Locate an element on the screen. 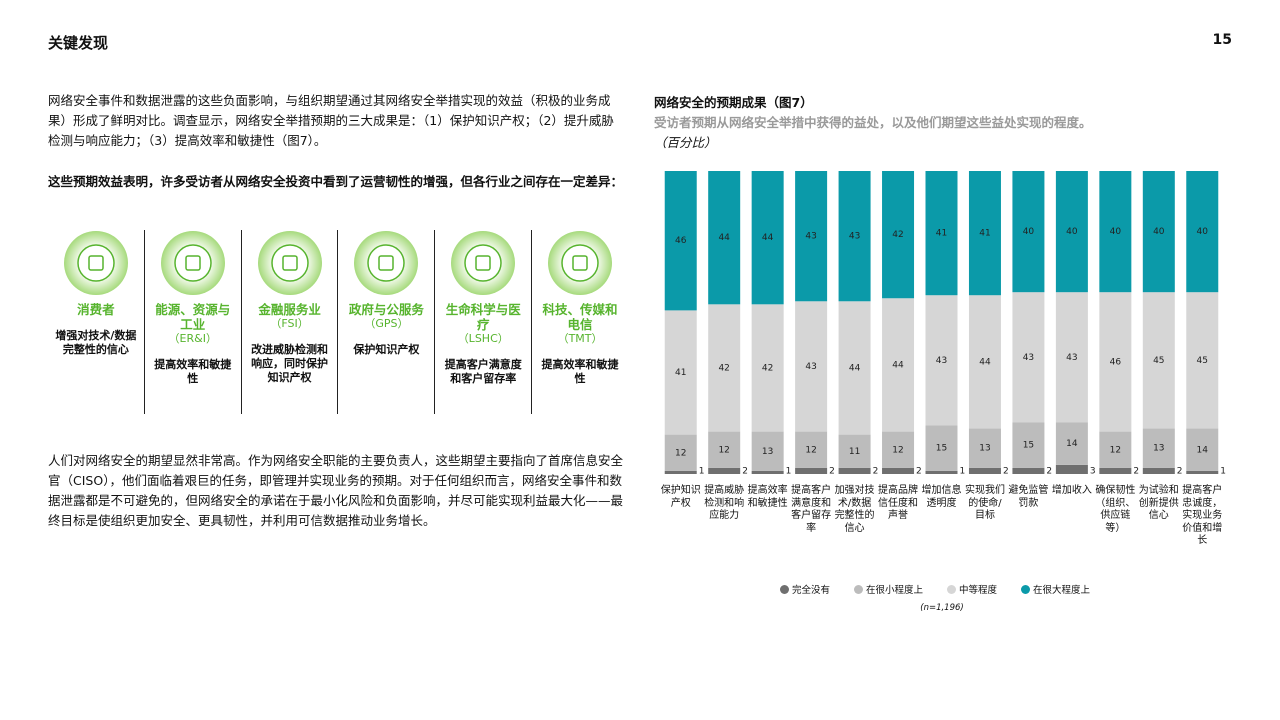  industry-desc: 改进威胁检测和响应，同时保护知识产权 is located at coordinates (290, 363).